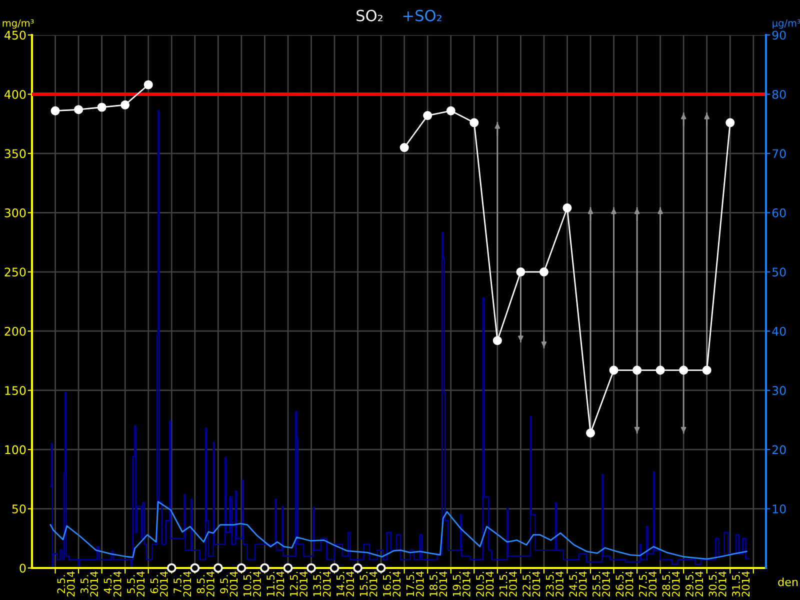  What do you see at coordinates (369, 16) in the screenshot?
I see `text: SO₂` at bounding box center [369, 16].